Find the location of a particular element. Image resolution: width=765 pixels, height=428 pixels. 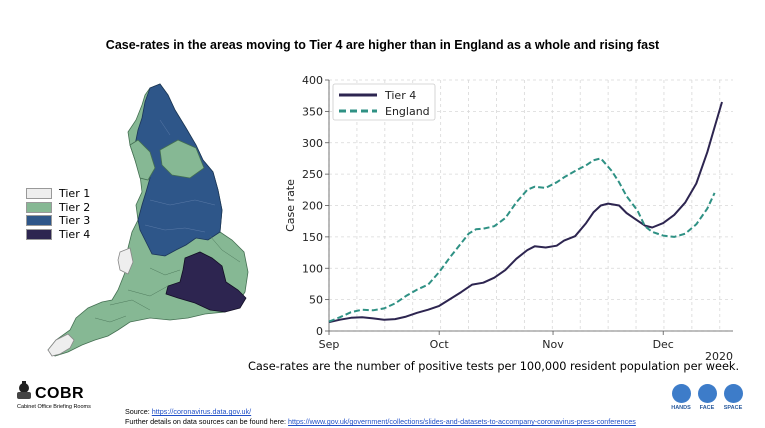

cobr-logo: COBR is located at coordinates (60, 393).